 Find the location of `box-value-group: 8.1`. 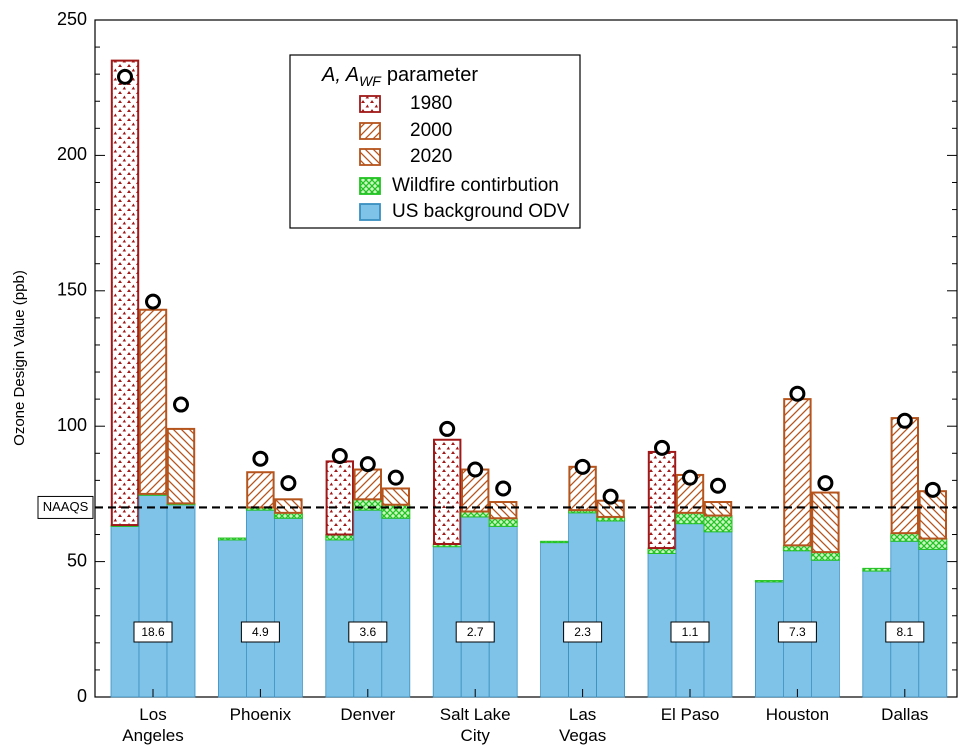

box-value-group: 8.1 is located at coordinates (905, 632).